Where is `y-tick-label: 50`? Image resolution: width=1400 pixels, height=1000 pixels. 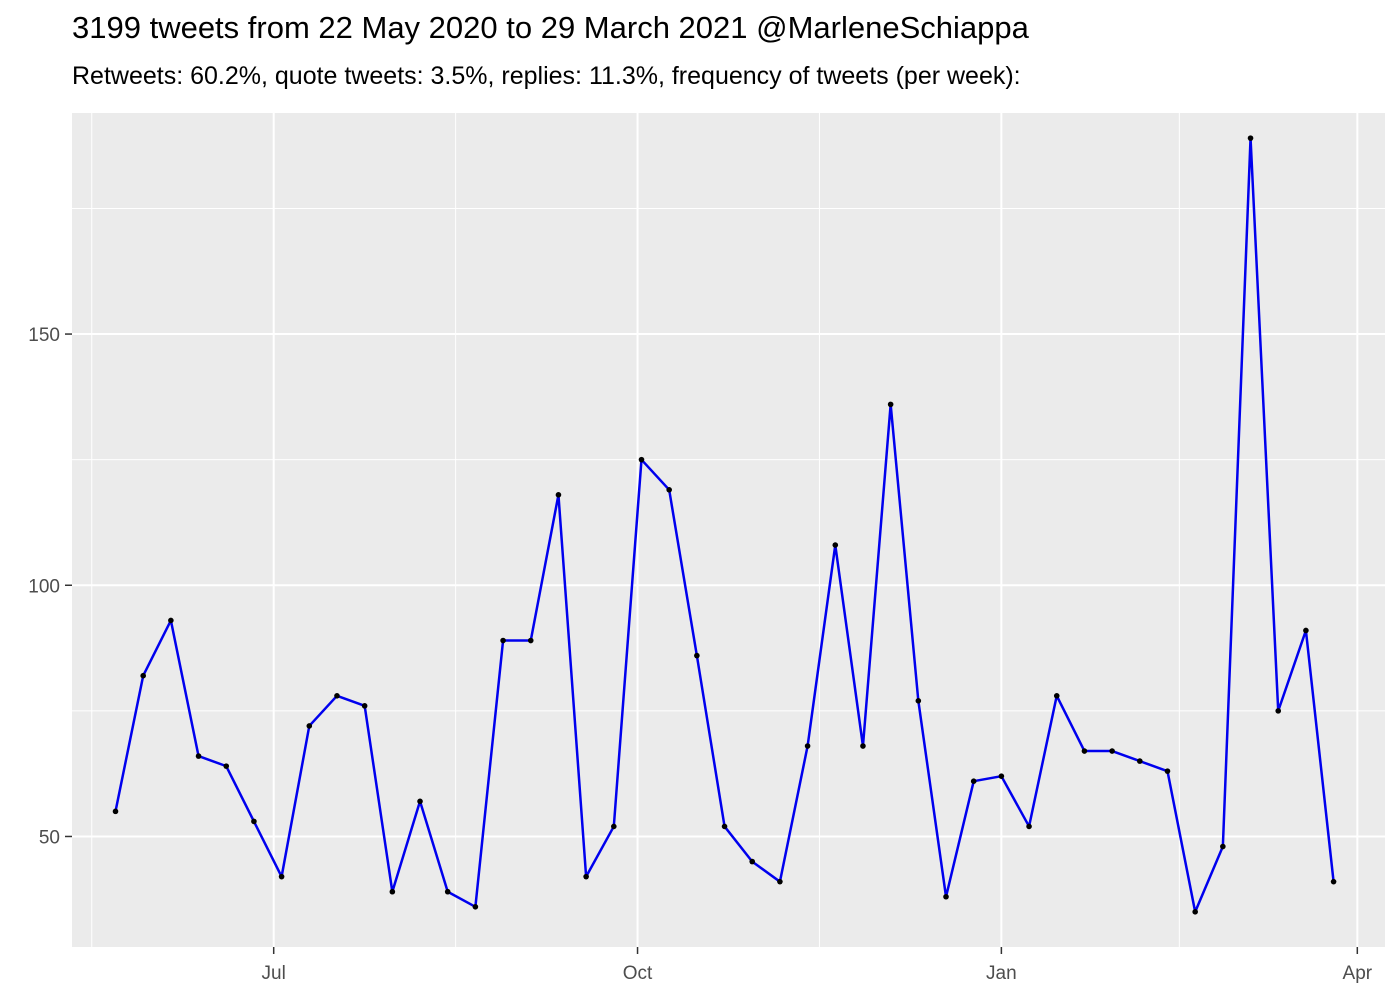 y-tick-label: 50 is located at coordinates (49, 837).